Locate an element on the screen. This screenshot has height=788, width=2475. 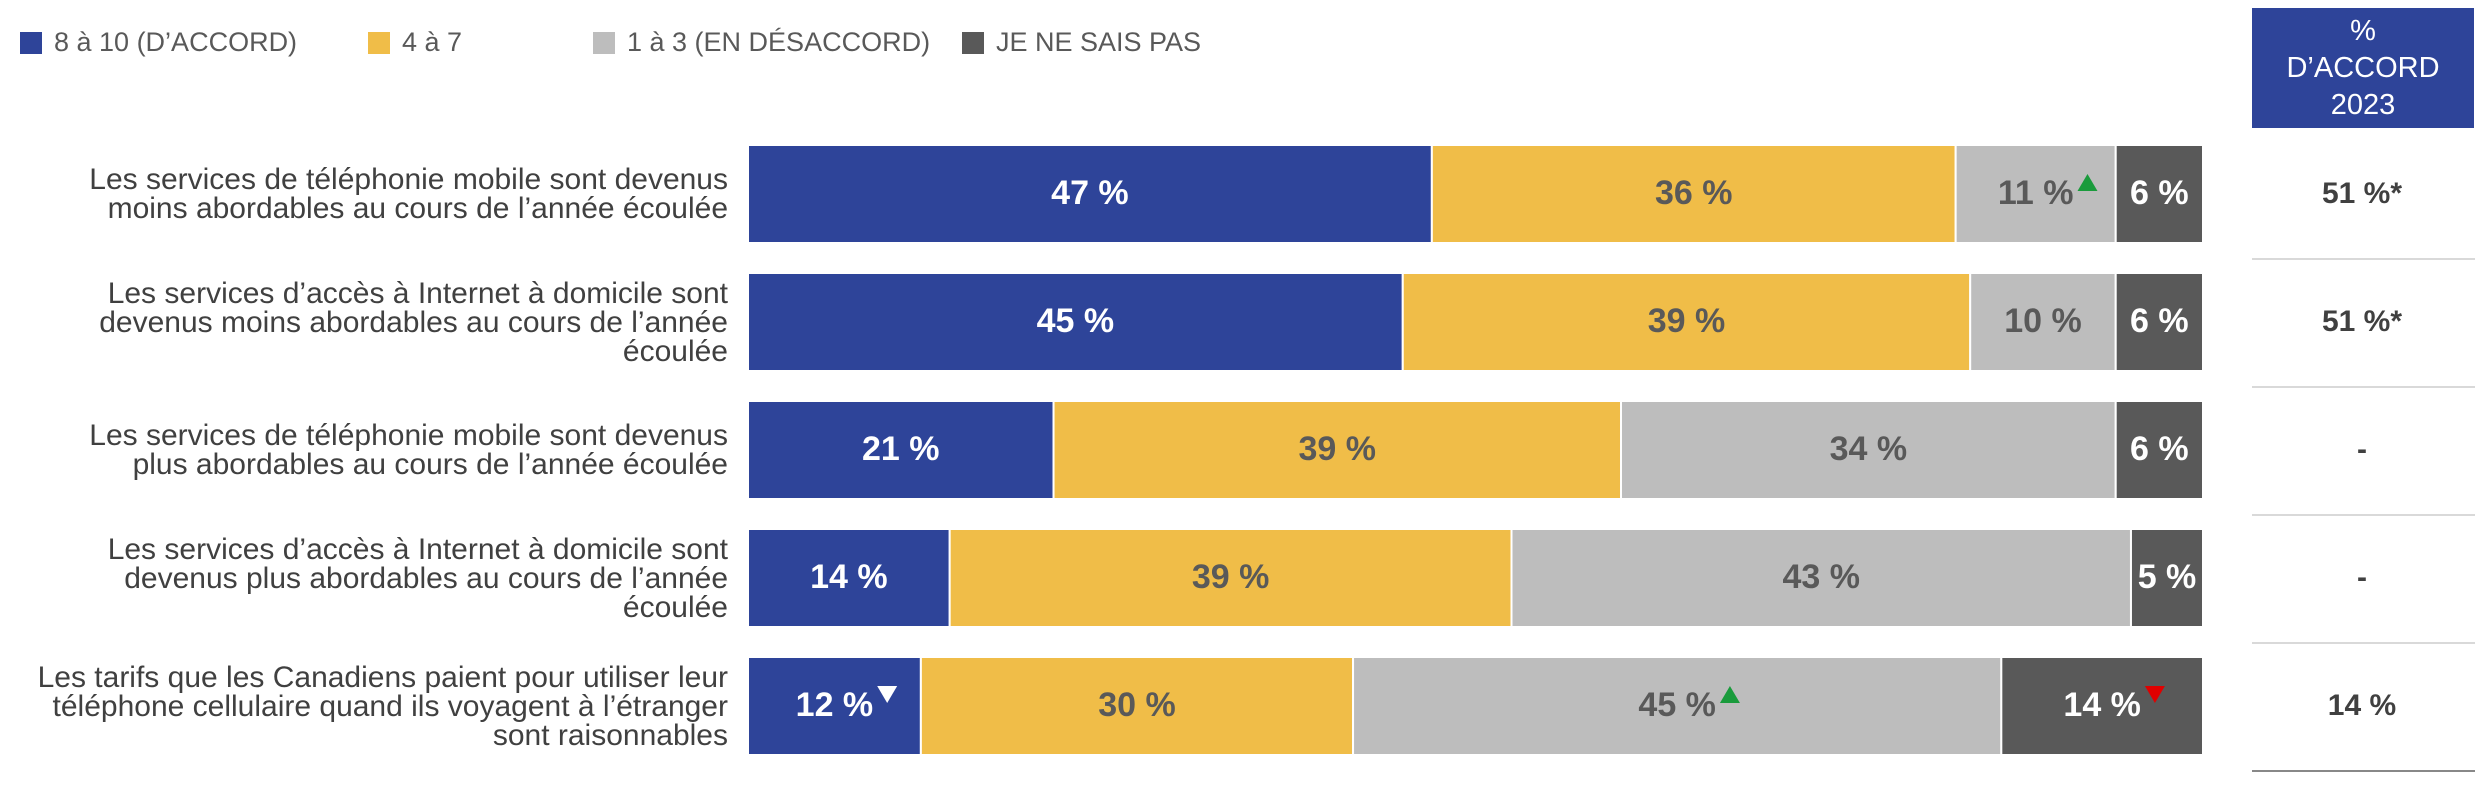
value-label: 12 % is located at coordinates (835, 705).